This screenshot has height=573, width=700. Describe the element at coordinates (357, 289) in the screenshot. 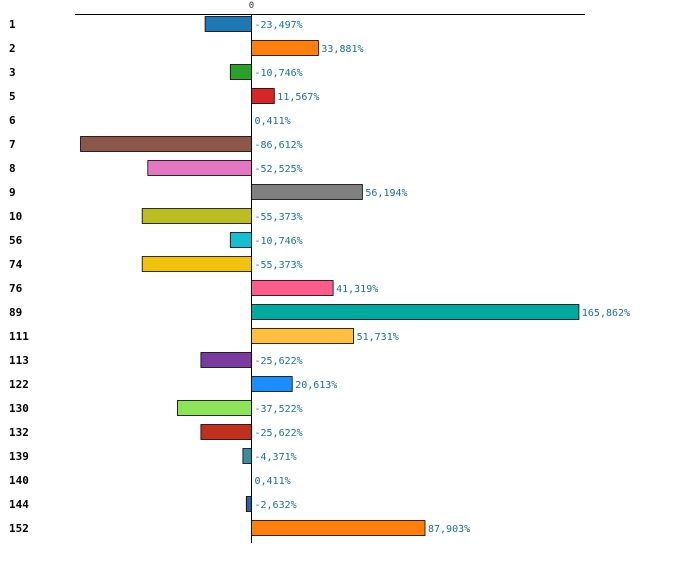

I see `value-label-76: 41,319%` at that location.